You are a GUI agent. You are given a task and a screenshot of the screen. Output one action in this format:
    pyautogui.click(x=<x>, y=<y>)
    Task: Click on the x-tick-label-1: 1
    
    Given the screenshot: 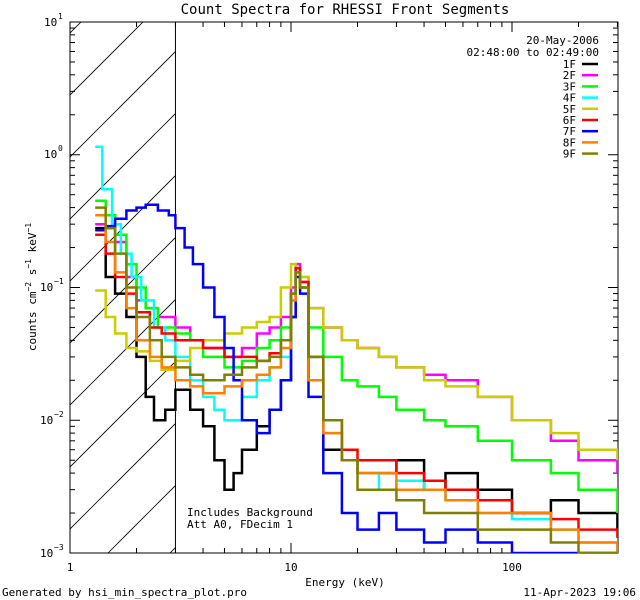 What is the action you would take?
    pyautogui.click(x=70, y=567)
    